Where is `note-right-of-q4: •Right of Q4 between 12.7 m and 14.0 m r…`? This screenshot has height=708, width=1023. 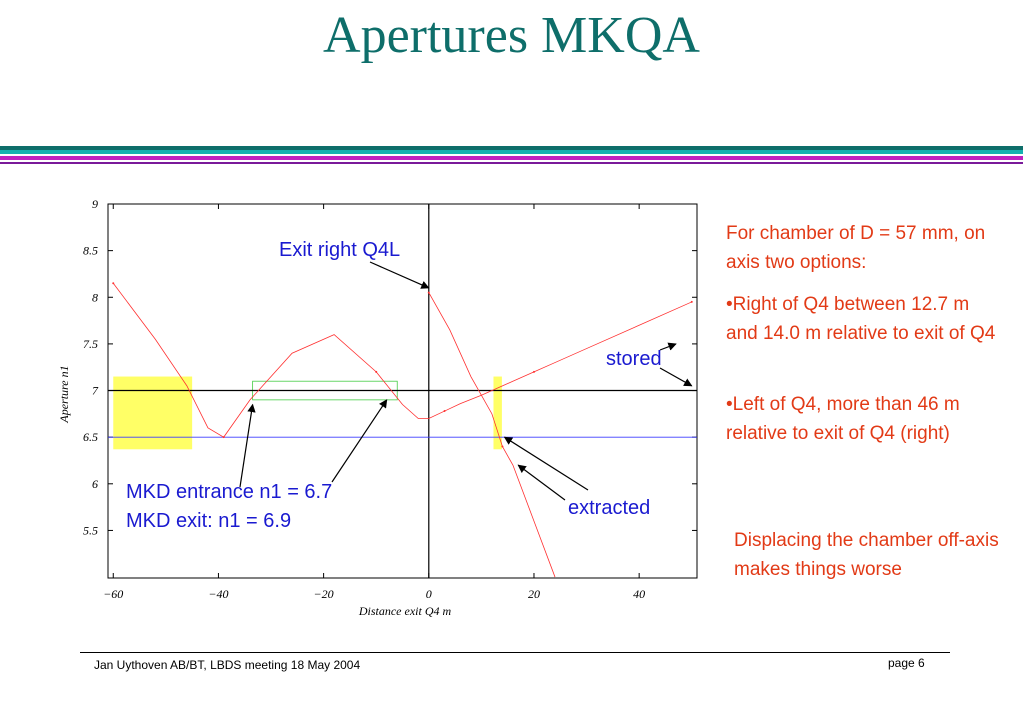
note-right-of-q4: •Right of Q4 between 12.7 m and 14.0 m r… is located at coordinates (861, 319).